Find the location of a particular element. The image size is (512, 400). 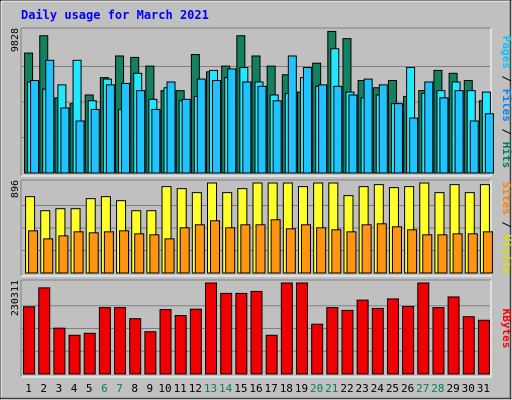

x-tick-label: 2 is located at coordinates (43, 388).